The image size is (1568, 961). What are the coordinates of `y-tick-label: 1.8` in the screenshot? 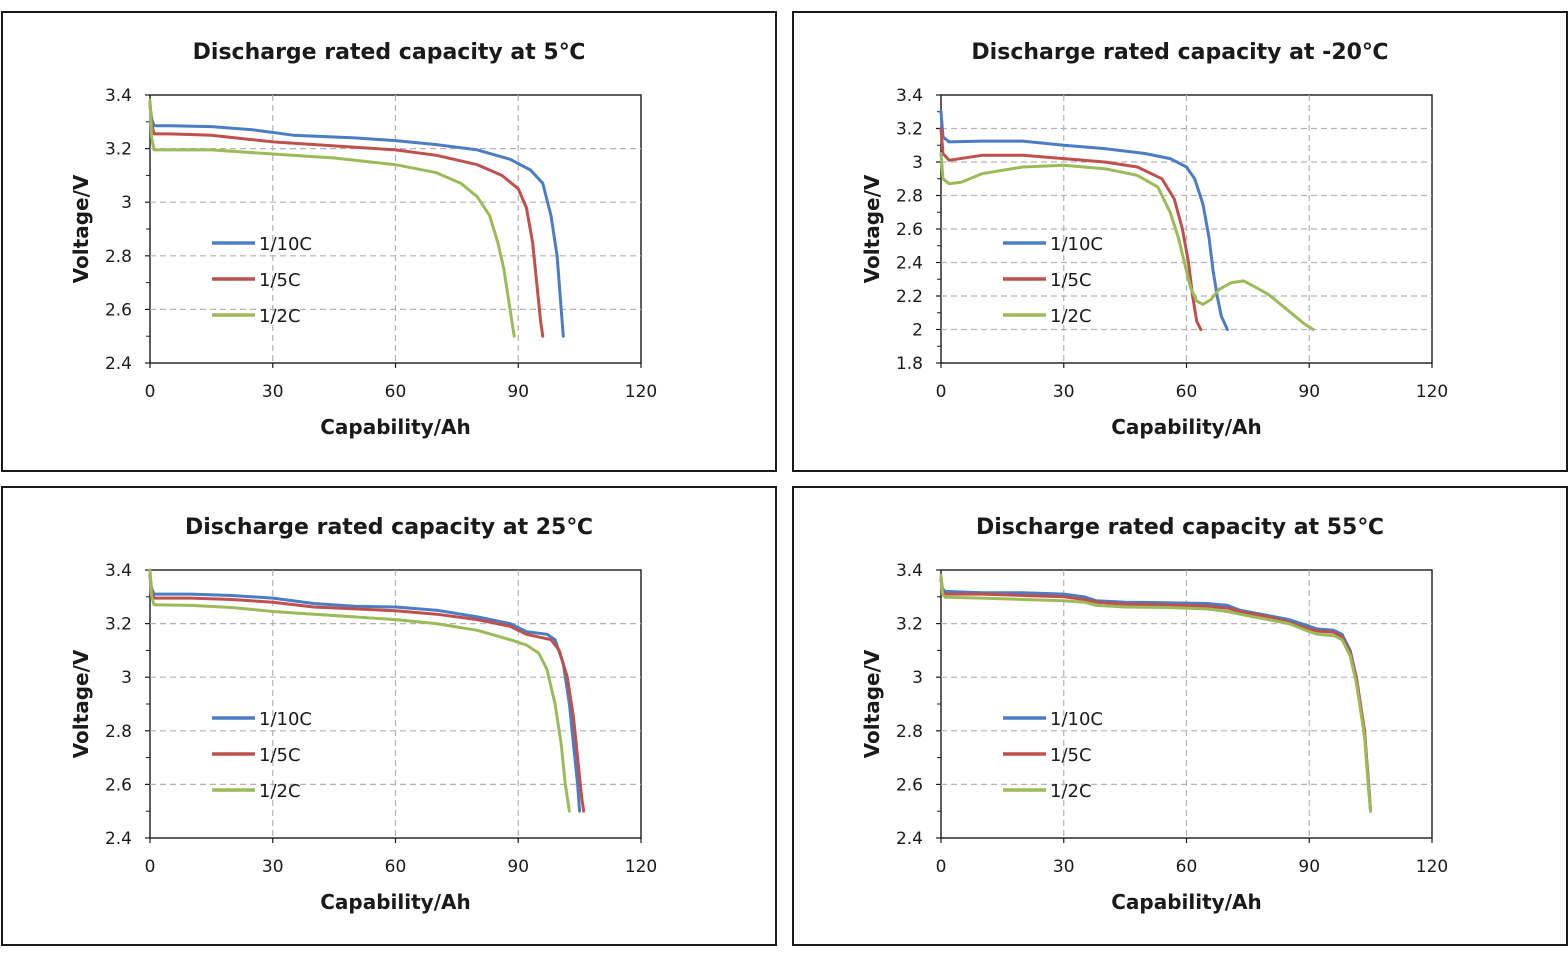 It's located at (909, 364).